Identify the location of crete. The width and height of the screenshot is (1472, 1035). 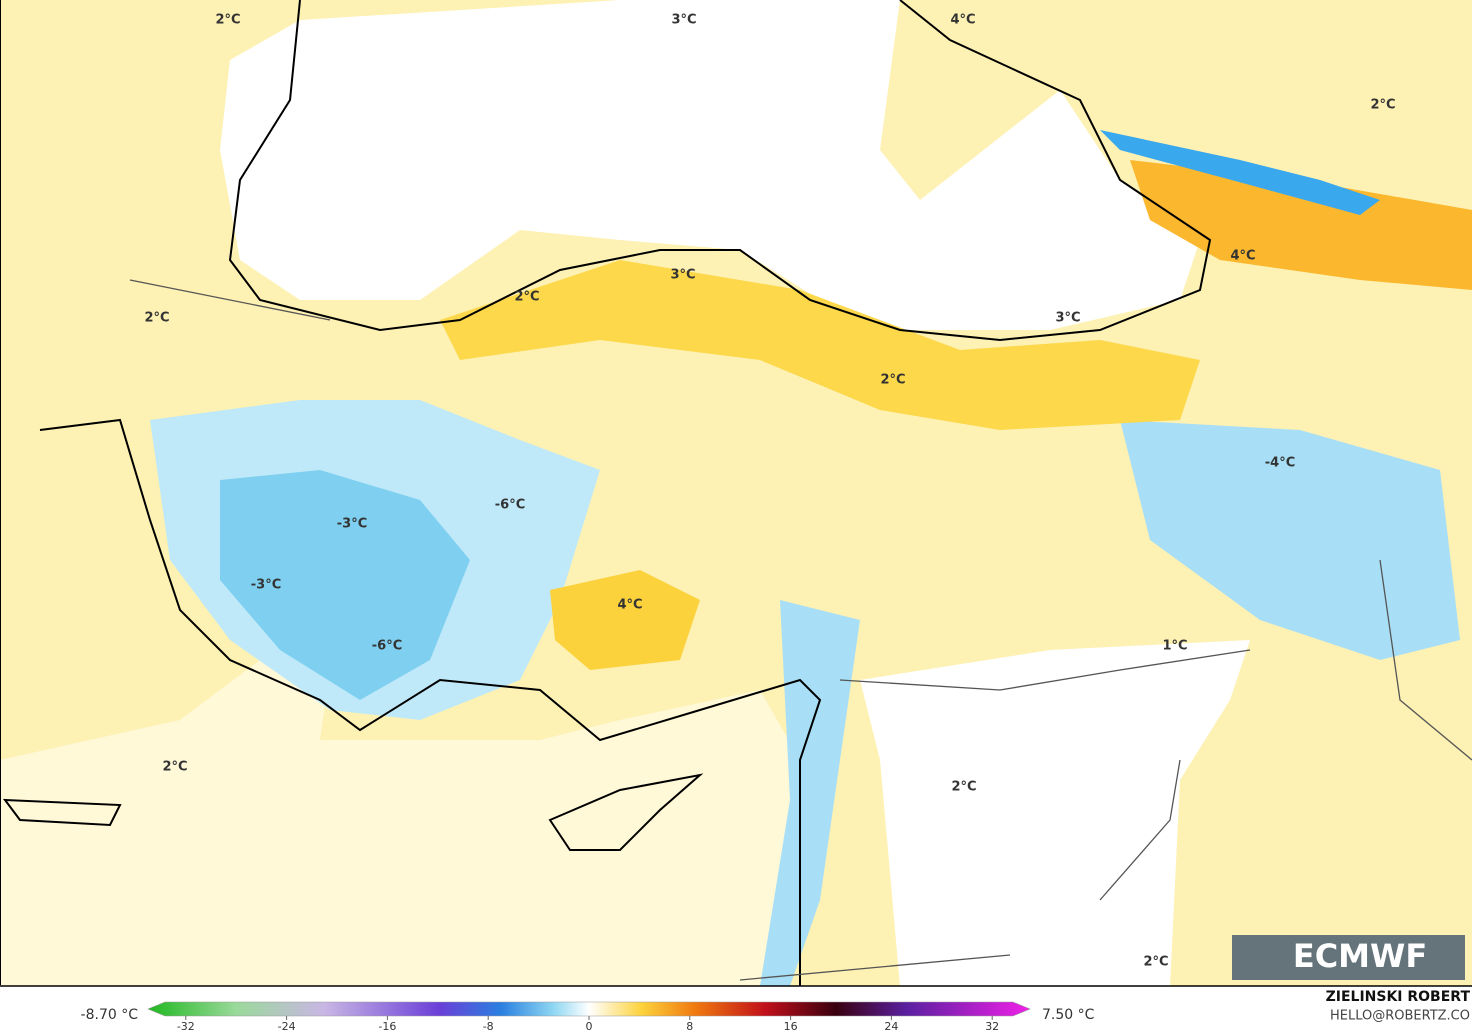
(62, 812).